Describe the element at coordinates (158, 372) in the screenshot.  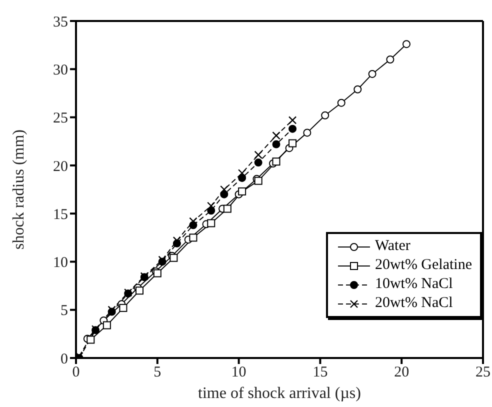
I see `x-tick-label: 5` at that location.